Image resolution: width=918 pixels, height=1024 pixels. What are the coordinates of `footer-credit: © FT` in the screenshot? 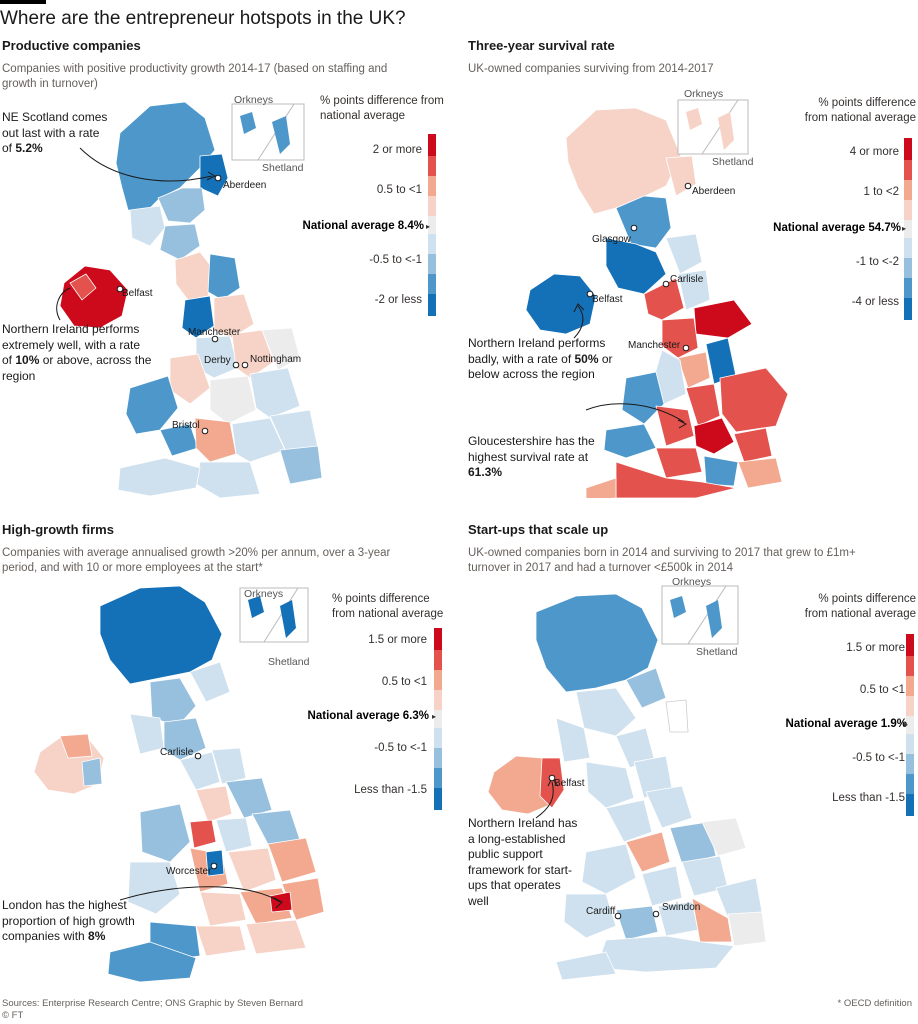 It's located at (13, 1015).